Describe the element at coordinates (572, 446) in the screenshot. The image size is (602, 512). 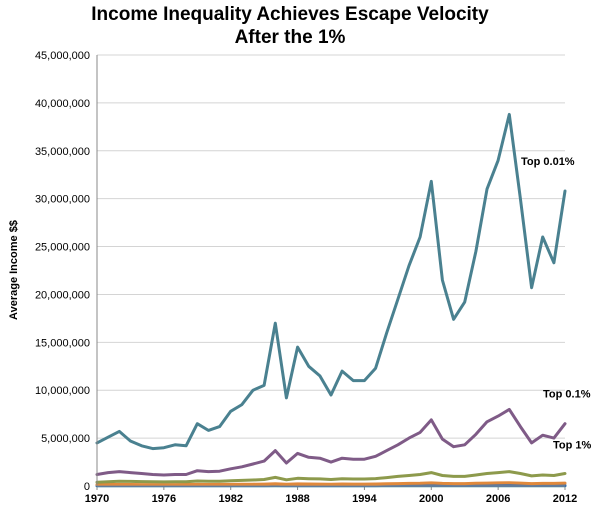
I see `series-label: Top 1%` at that location.